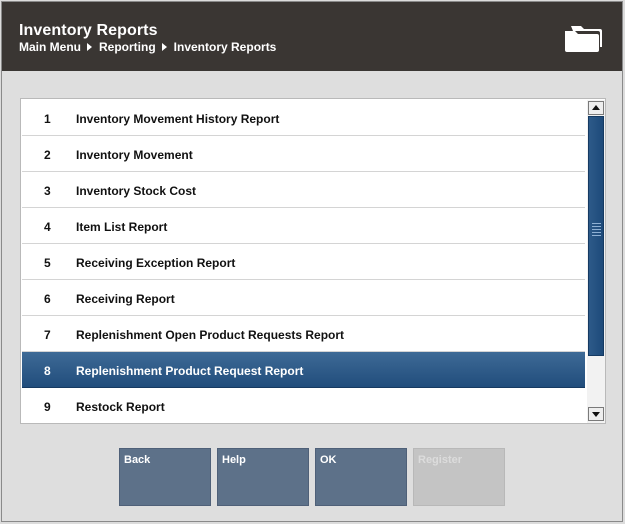 The width and height of the screenshot is (625, 524). I want to click on list-item-label: Restock Report, so click(120, 407).